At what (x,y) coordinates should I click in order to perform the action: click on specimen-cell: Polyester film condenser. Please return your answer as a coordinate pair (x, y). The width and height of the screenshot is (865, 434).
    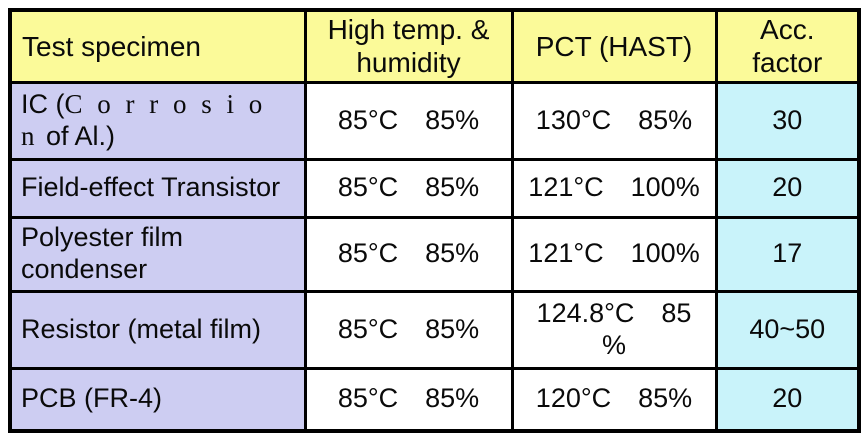
    Looking at the image, I should click on (157, 254).